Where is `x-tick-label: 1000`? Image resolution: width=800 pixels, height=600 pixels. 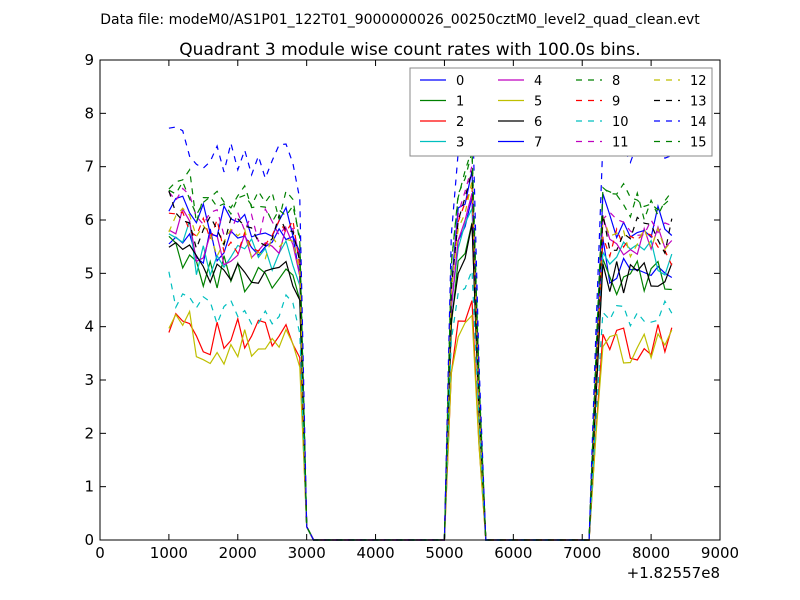 x-tick-label: 1000 is located at coordinates (169, 553).